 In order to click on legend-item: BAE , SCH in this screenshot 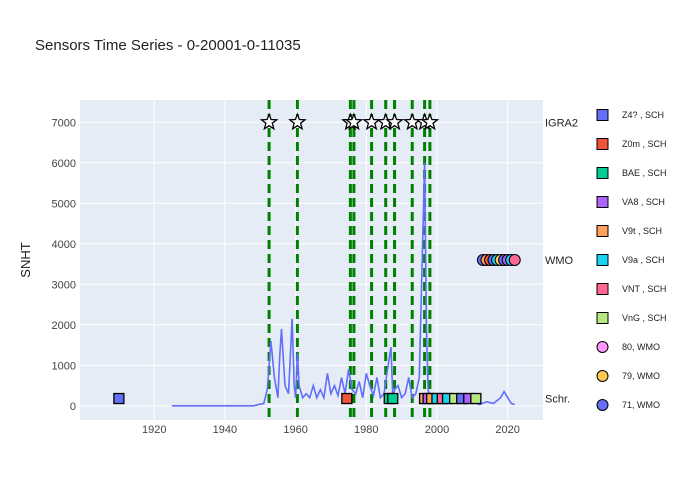, I will do `click(631, 173)`.